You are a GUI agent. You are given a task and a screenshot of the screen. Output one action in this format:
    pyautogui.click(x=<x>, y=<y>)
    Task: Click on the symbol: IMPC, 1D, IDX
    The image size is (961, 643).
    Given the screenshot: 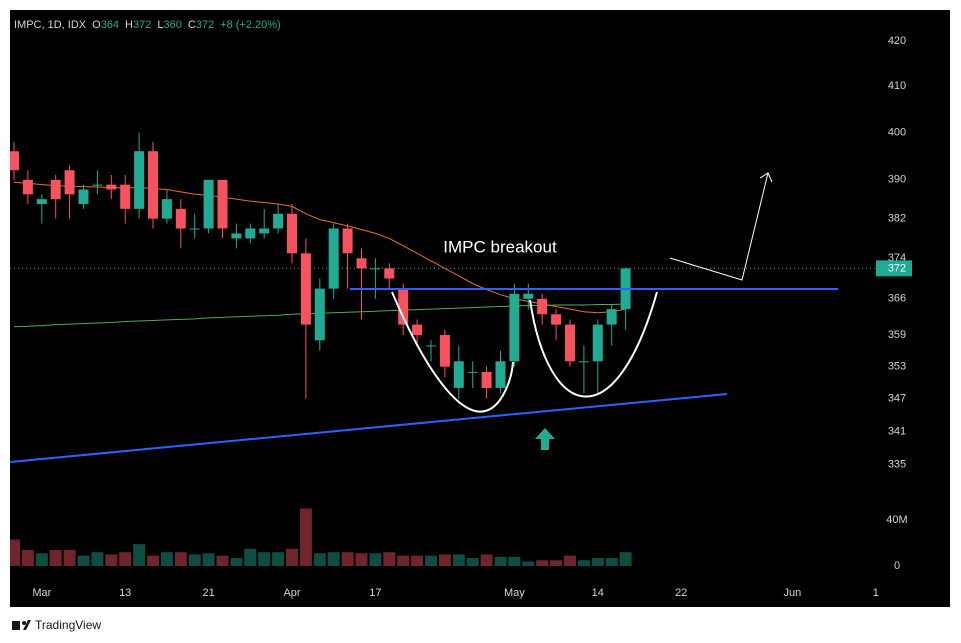 What is the action you would take?
    pyautogui.click(x=50, y=25)
    